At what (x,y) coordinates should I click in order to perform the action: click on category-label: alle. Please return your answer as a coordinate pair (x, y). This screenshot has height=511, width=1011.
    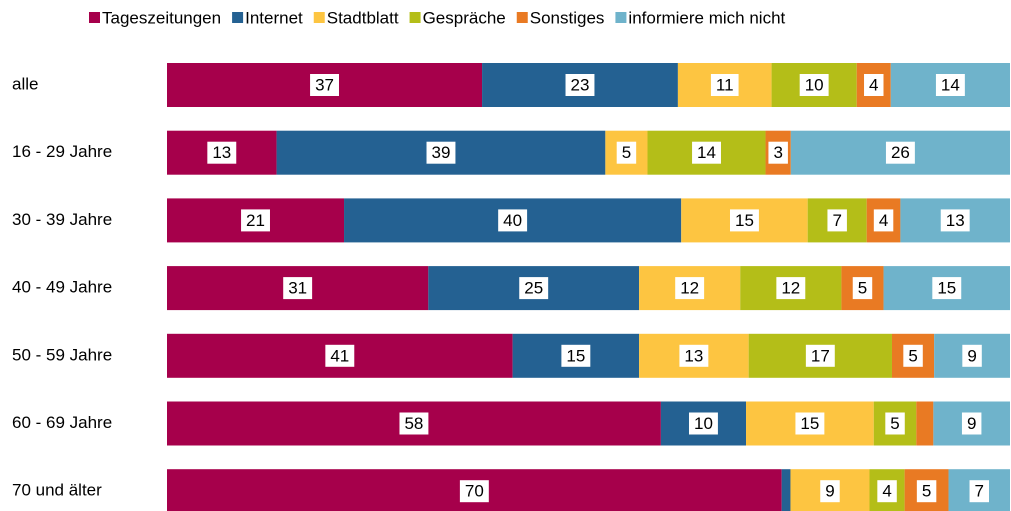
    Looking at the image, I should click on (25, 83).